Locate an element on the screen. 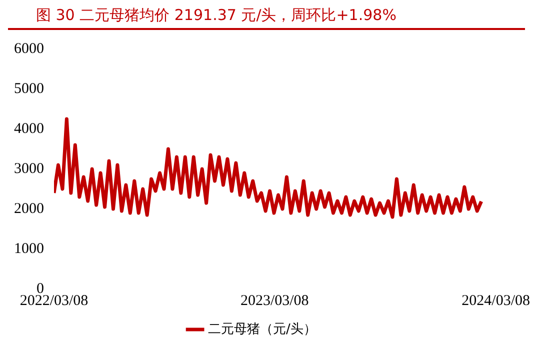 This screenshot has height=360, width=533. y-tick-label: 2000 is located at coordinates (29, 208).